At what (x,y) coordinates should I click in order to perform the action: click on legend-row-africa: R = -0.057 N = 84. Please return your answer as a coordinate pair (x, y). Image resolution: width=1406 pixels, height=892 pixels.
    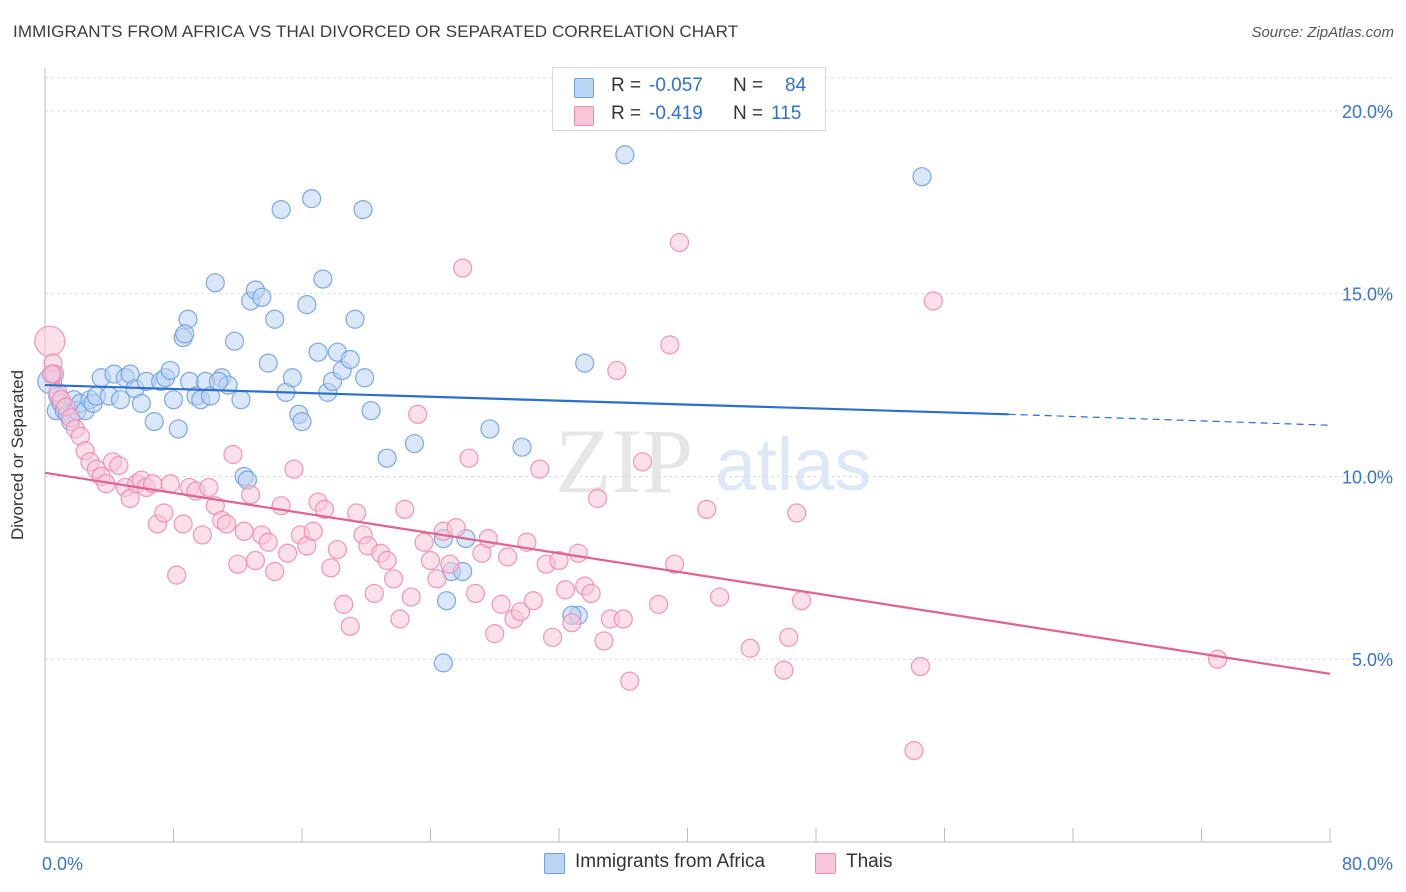
    Looking at the image, I should click on (689, 87).